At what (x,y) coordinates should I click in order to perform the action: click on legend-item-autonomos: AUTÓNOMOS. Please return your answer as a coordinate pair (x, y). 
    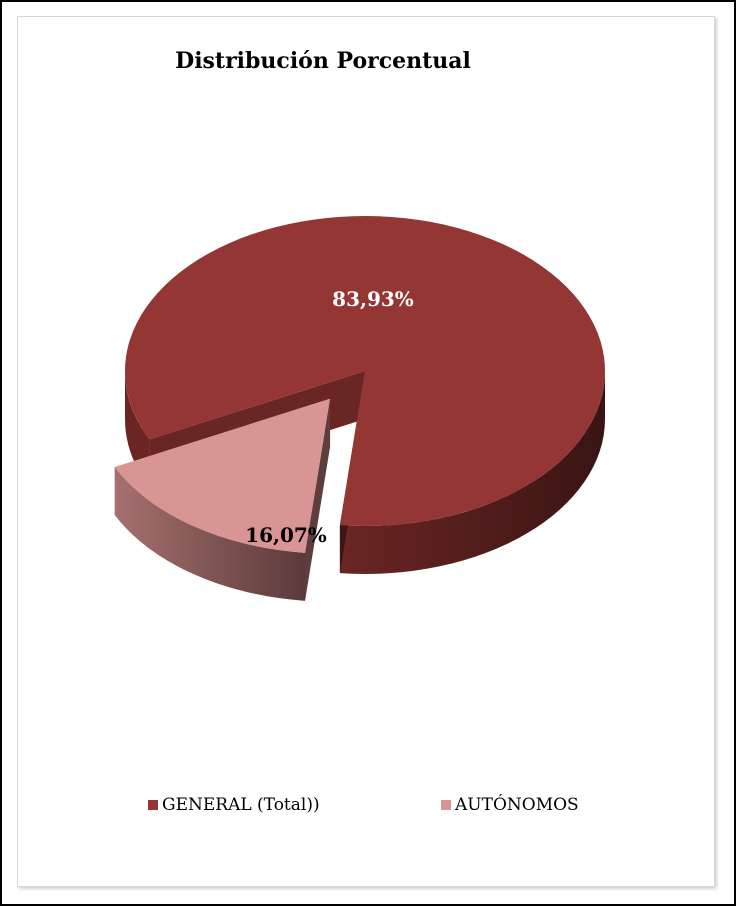
    Looking at the image, I should click on (510, 805).